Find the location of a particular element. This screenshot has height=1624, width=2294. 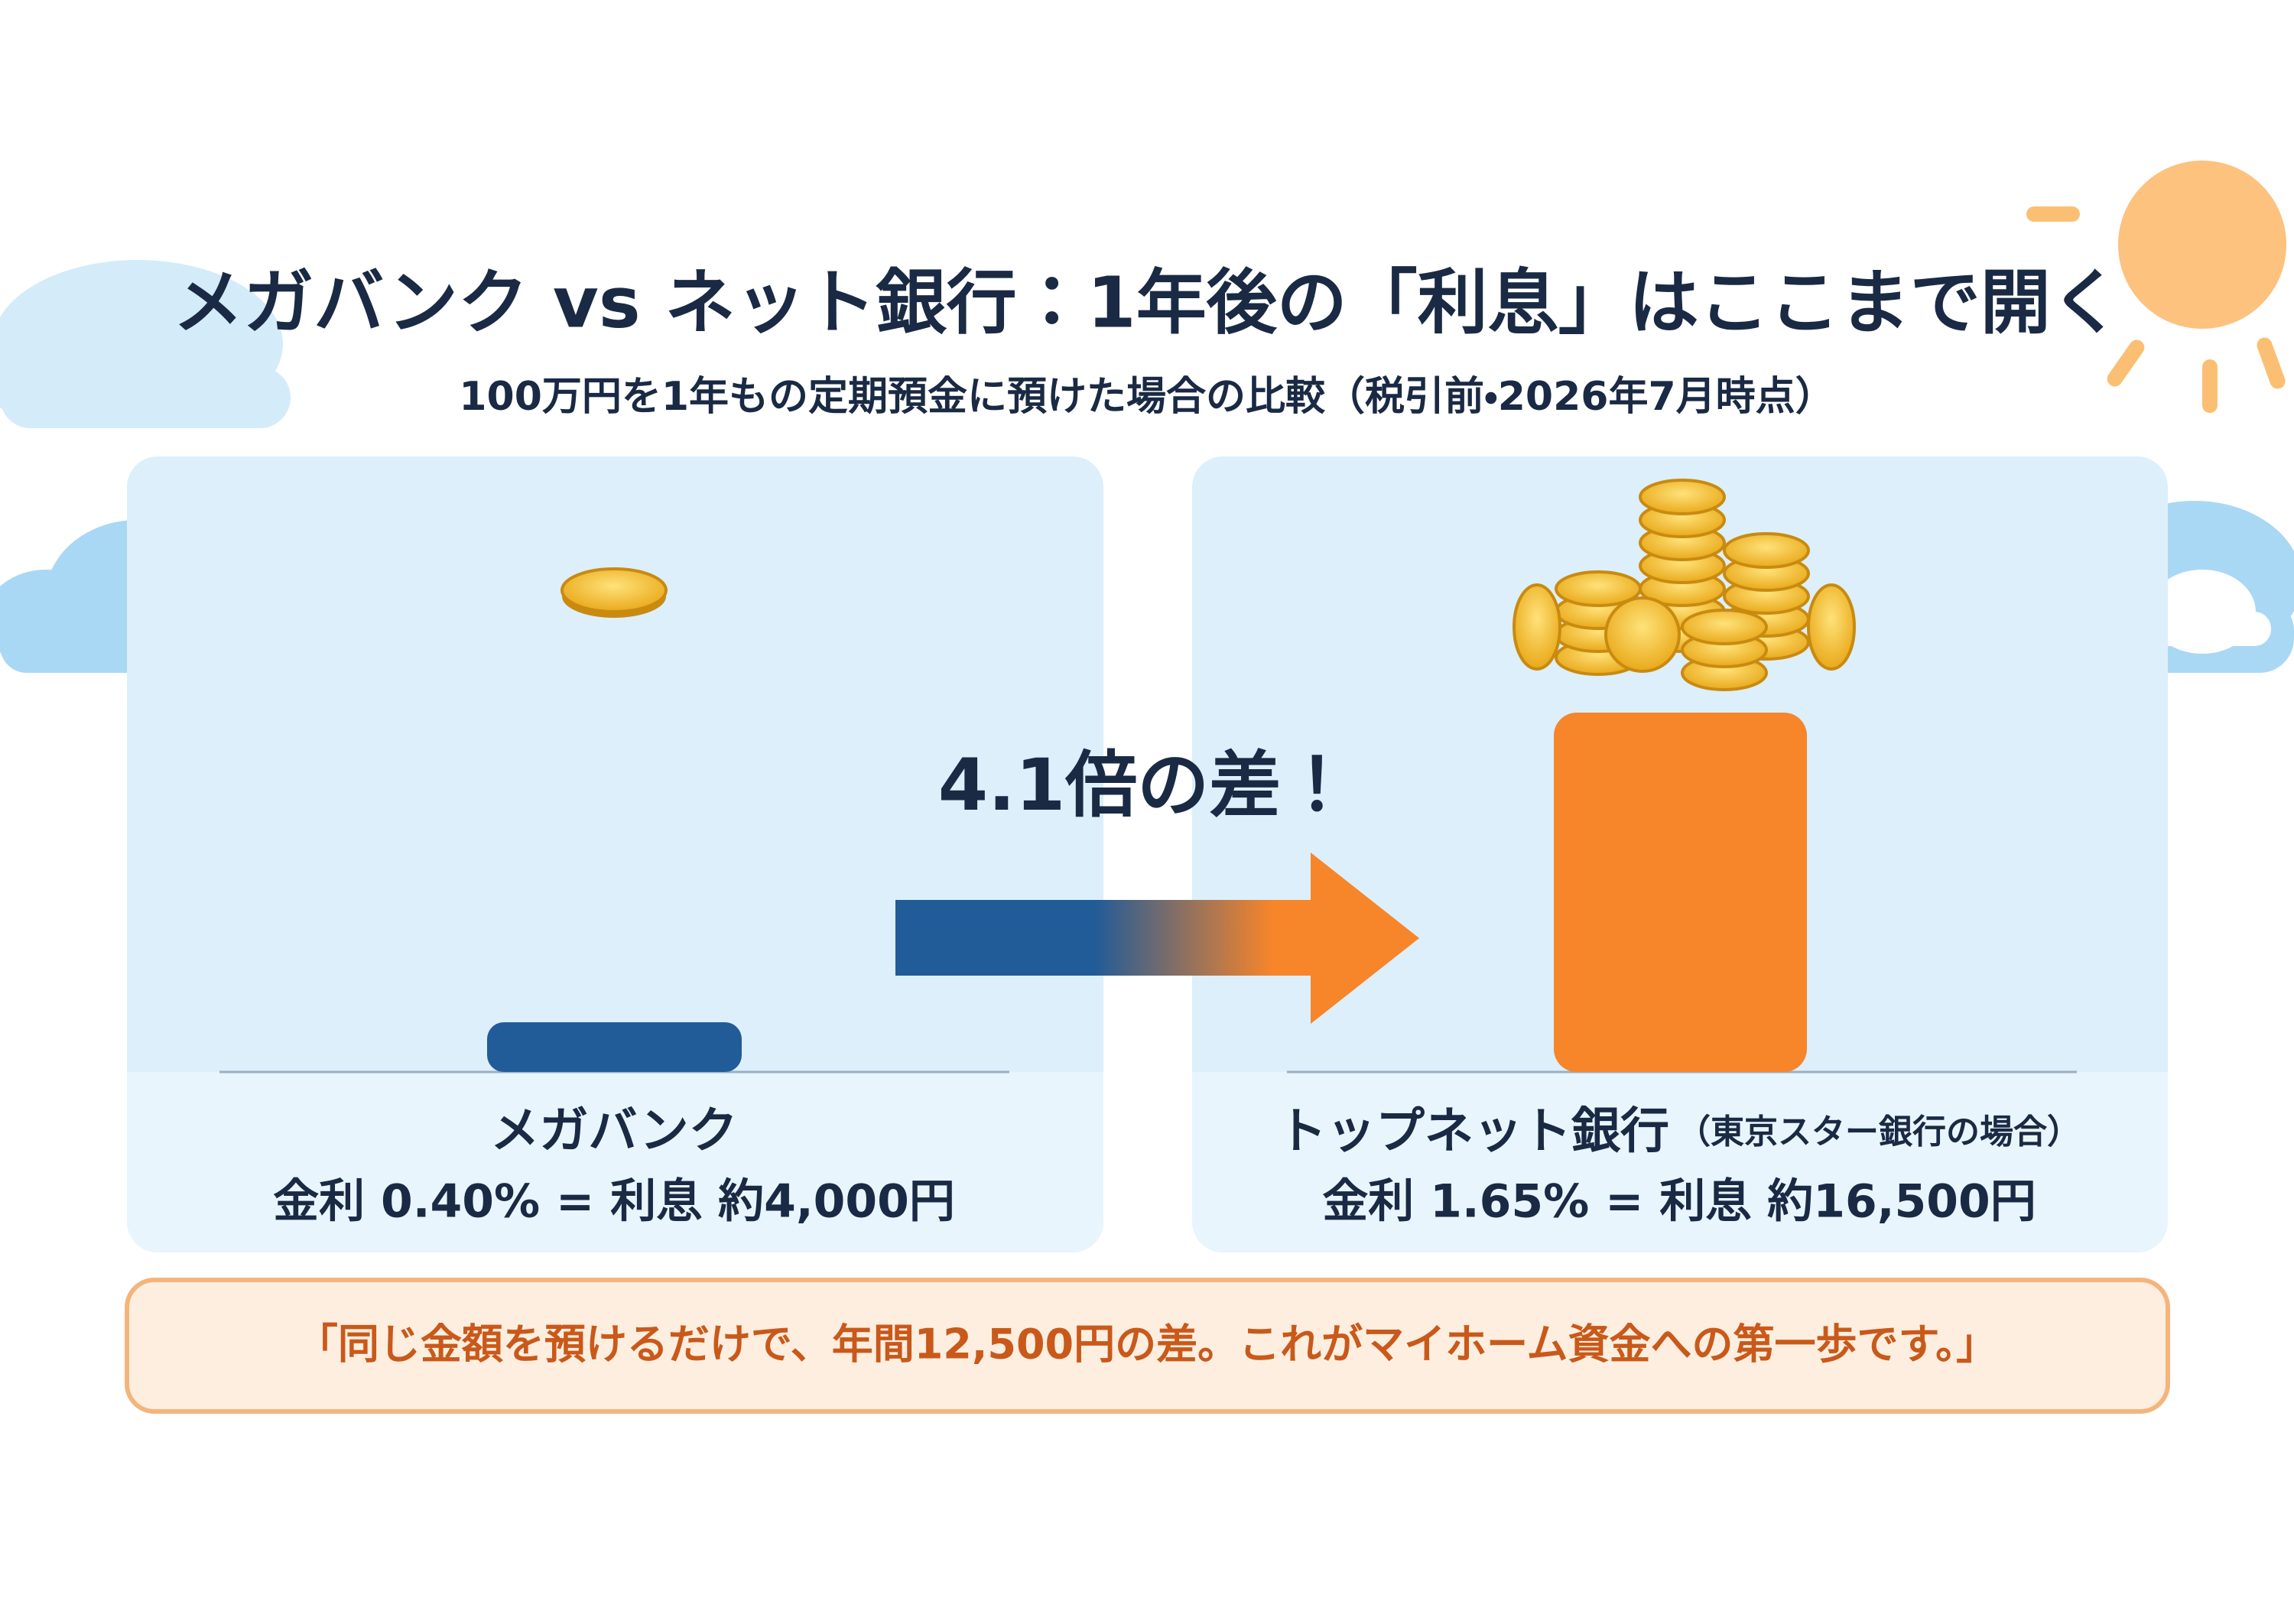

gap-label: 4.1倍の差！ is located at coordinates (1145, 785).